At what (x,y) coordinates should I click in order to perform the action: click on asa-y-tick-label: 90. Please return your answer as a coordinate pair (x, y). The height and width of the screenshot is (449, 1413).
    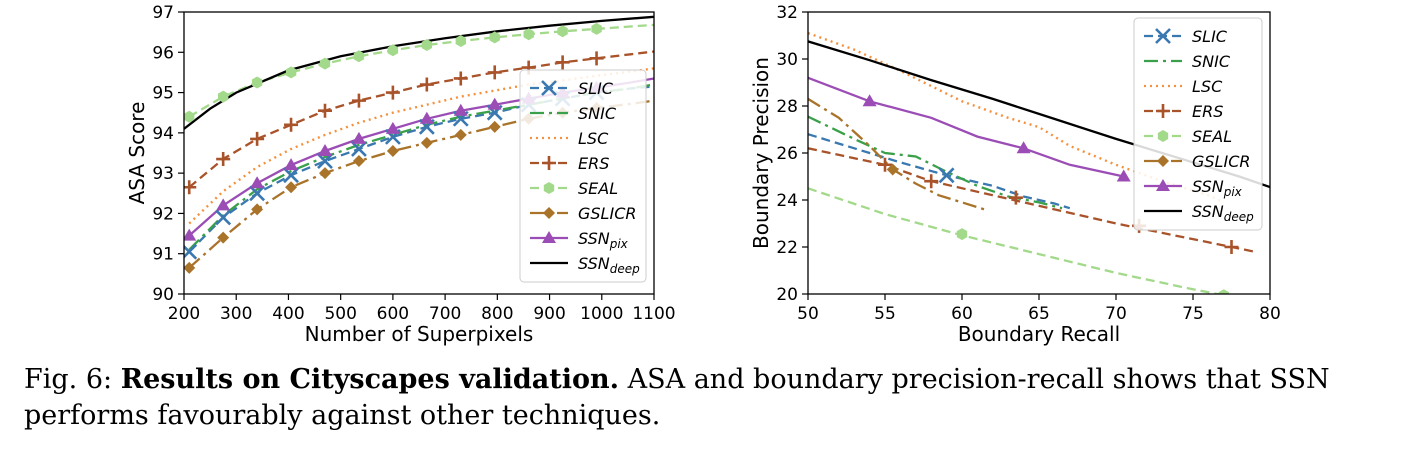
    Looking at the image, I should click on (163, 295).